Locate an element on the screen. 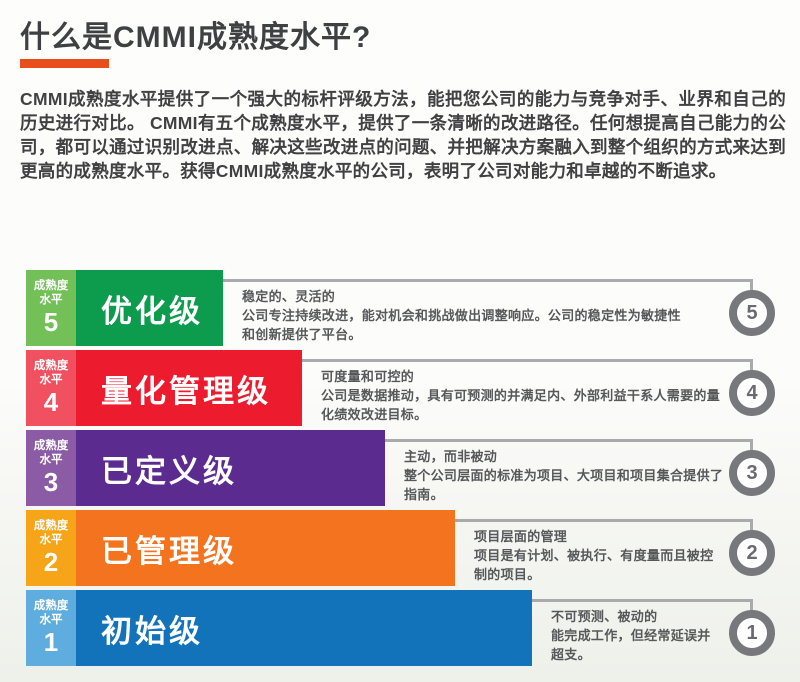  level-badge: 4 is located at coordinates (752, 393).